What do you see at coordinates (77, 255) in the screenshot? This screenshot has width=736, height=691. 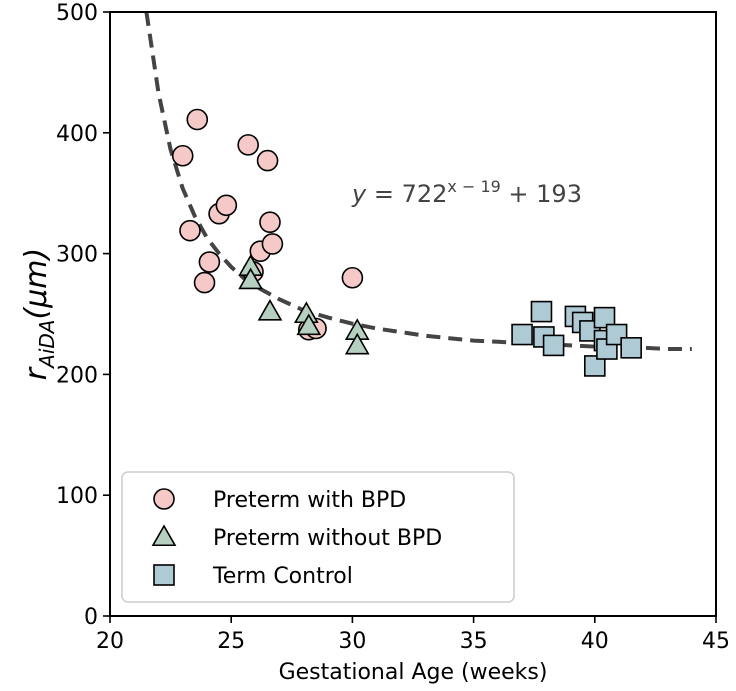 I see `y-tick-label: 300` at bounding box center [77, 255].